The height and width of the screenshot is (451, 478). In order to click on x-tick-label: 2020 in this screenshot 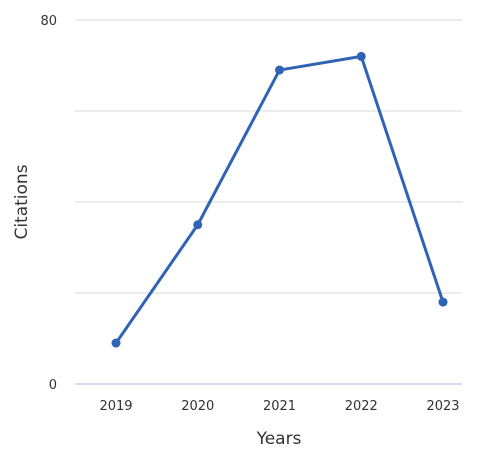, I will do `click(197, 406)`.